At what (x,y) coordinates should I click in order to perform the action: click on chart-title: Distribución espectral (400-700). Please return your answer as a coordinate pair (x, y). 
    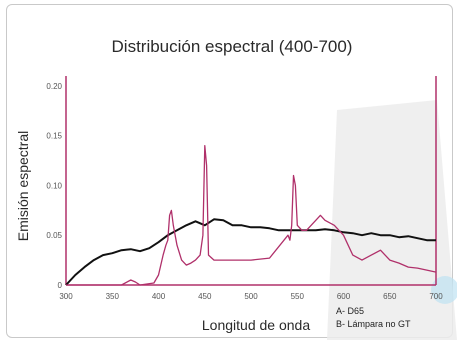
    Looking at the image, I should click on (232, 46).